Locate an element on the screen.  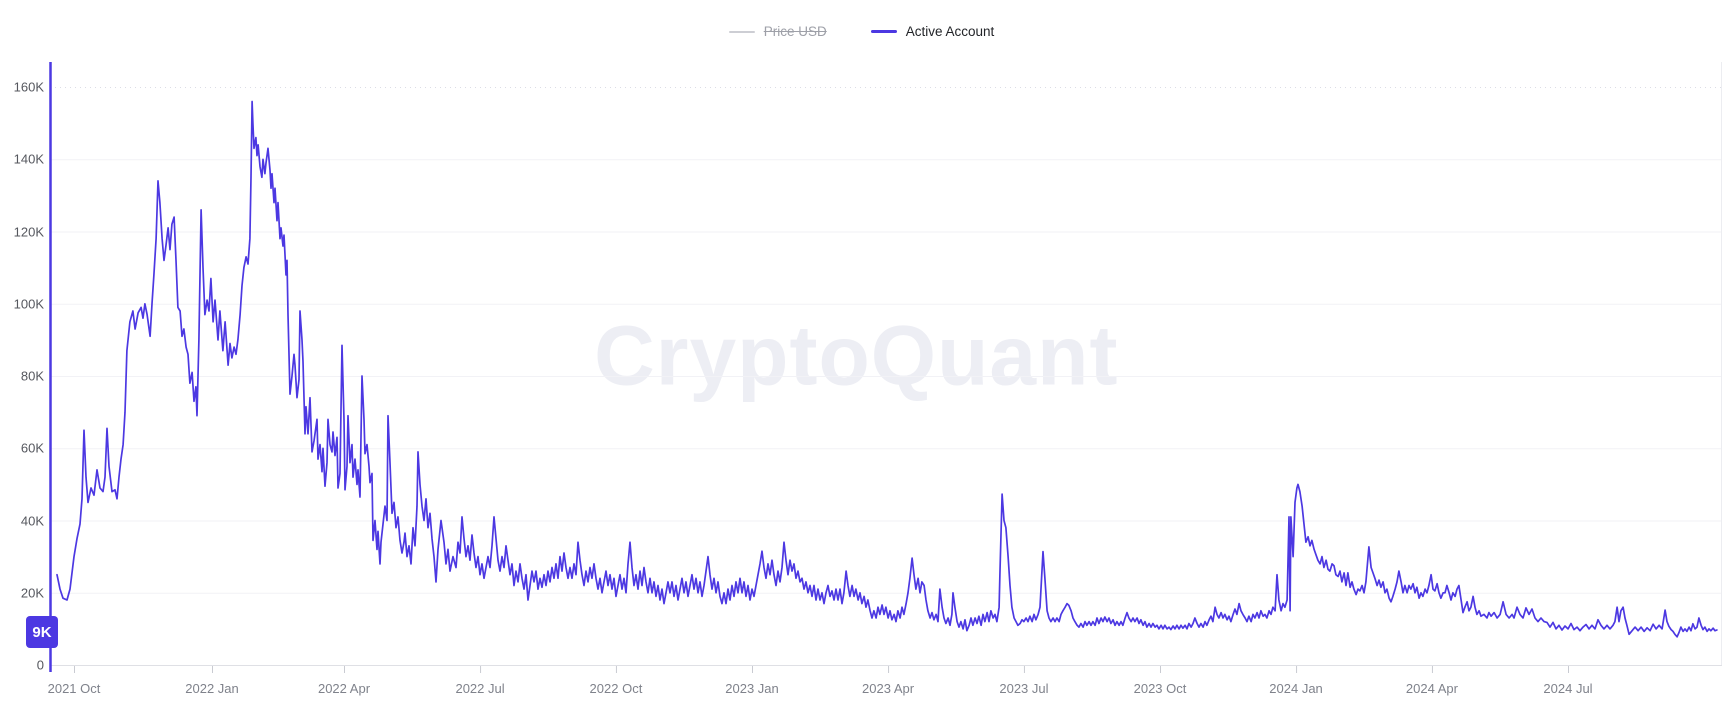
legend-item-active-account: Active Account is located at coordinates (932, 31).